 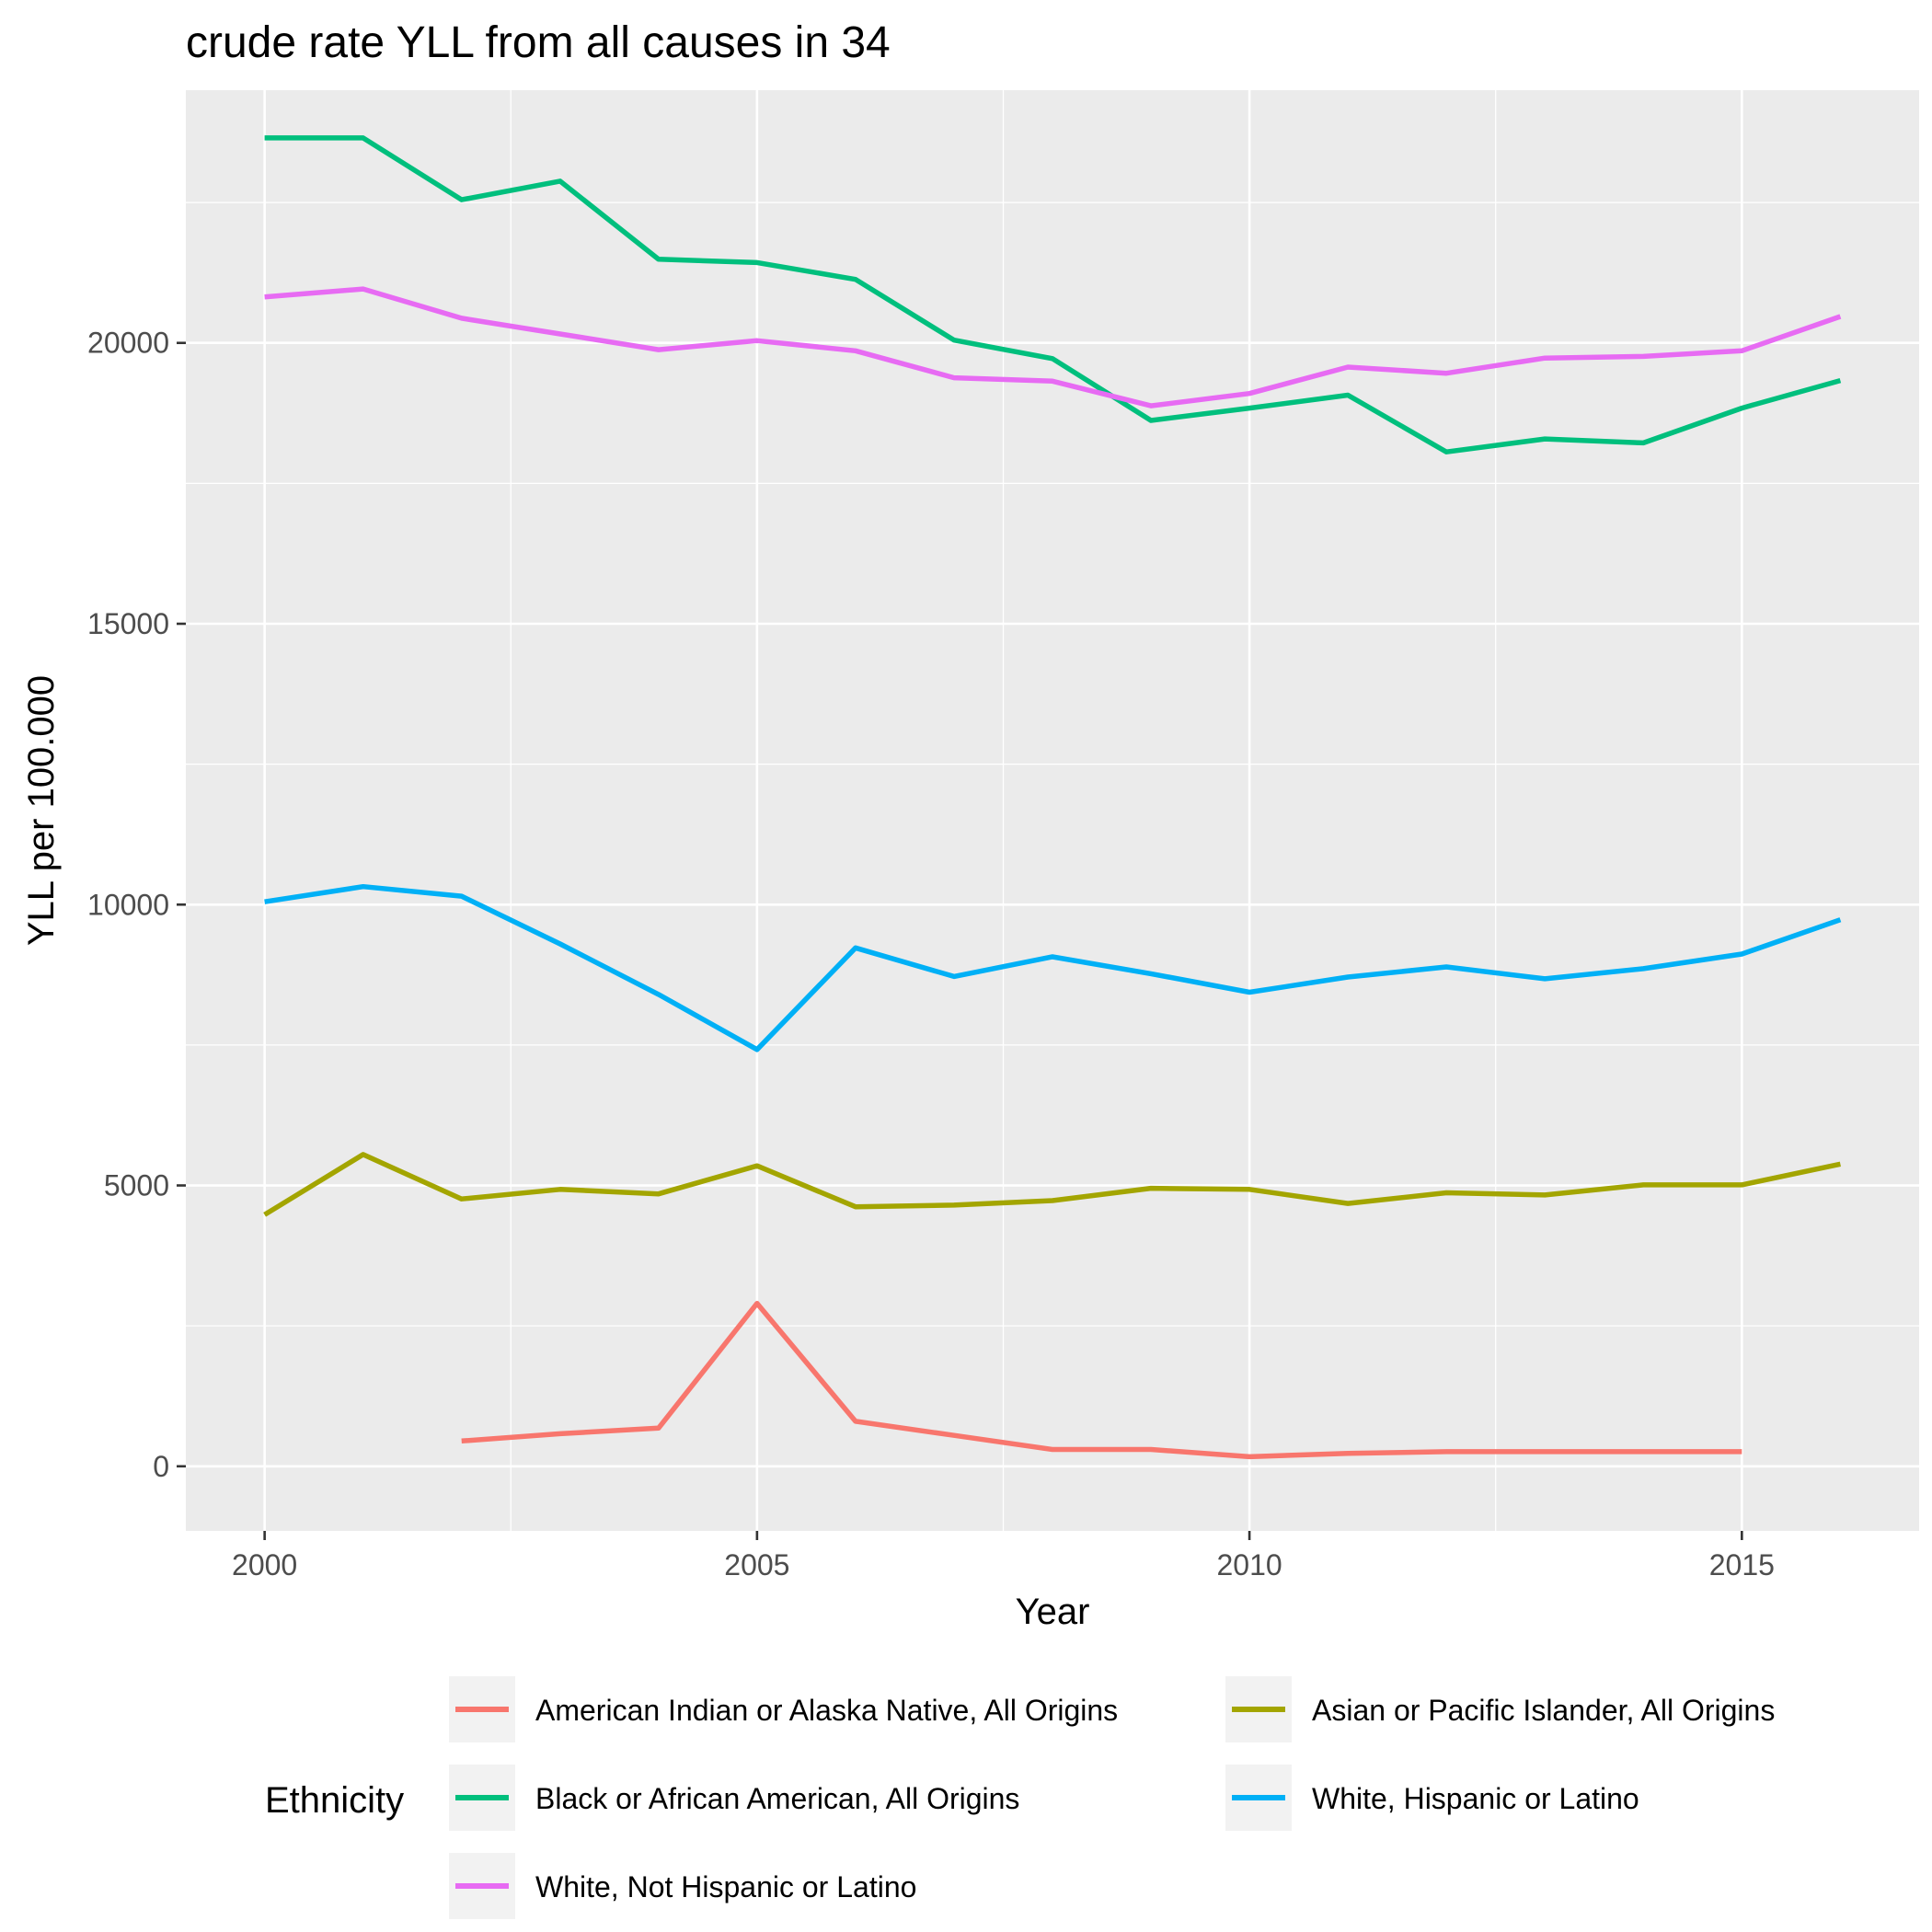 What do you see at coordinates (1543, 1710) in the screenshot?
I see `legend-label-asian: Asian or Pacific Islander, All Origins` at bounding box center [1543, 1710].